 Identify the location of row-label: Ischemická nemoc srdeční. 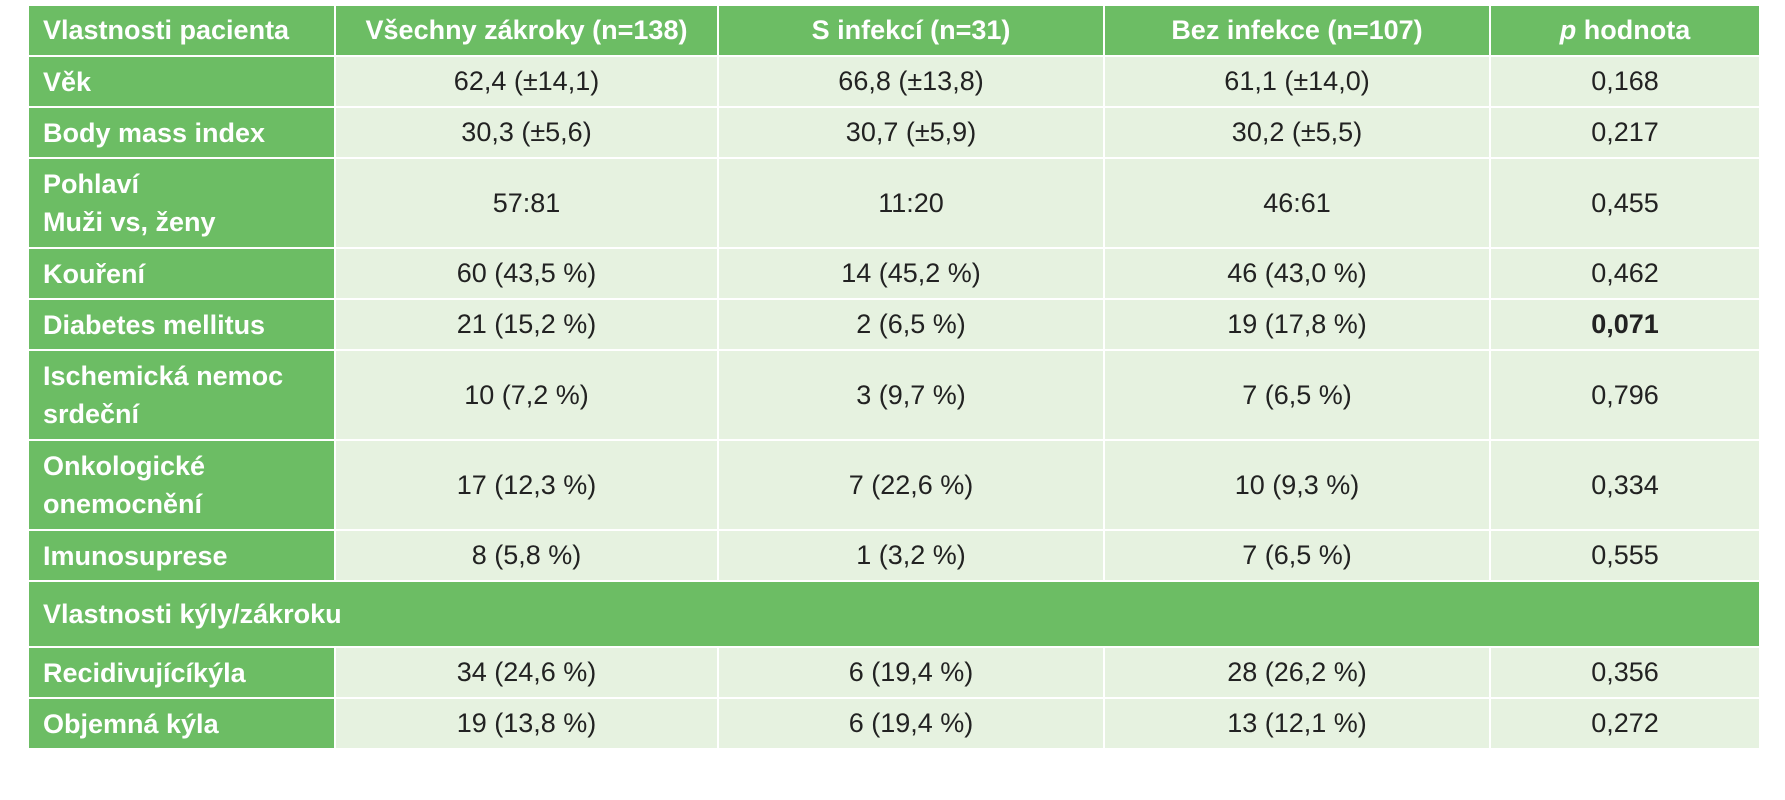
(181, 395).